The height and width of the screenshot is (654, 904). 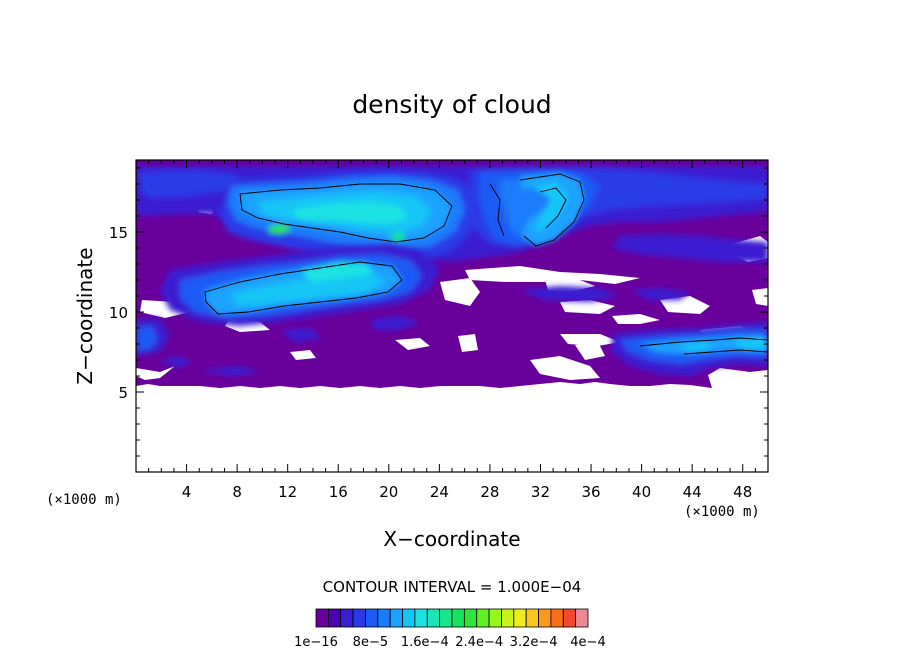 I want to click on x-axis-label: X−coordinate, so click(x=451, y=539).